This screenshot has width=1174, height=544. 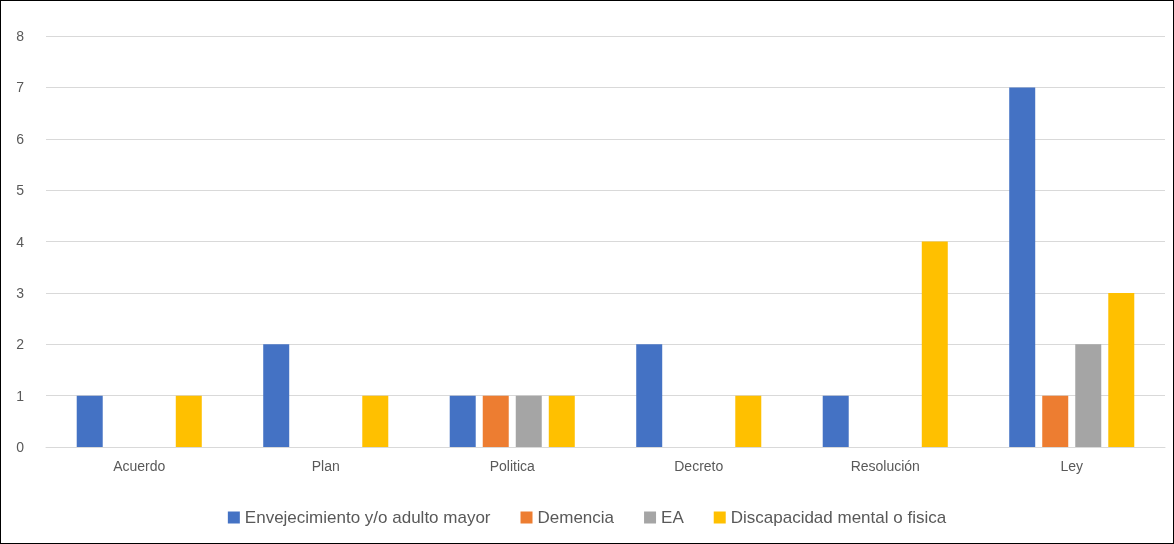 I want to click on y-tick-label: 6, so click(x=20, y=138).